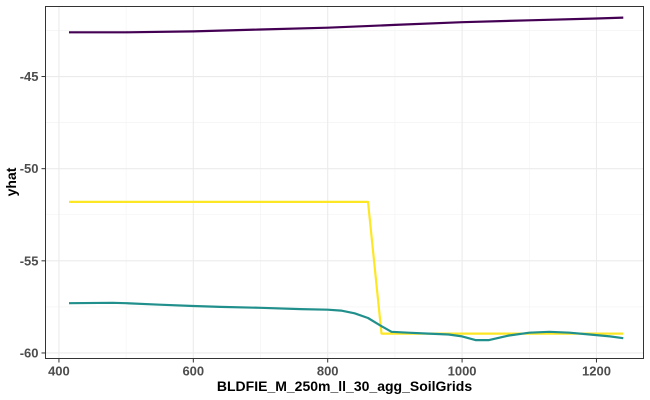 This screenshot has height=400, width=650. Describe the element at coordinates (462, 371) in the screenshot. I see `x-tick-label: 1000` at that location.